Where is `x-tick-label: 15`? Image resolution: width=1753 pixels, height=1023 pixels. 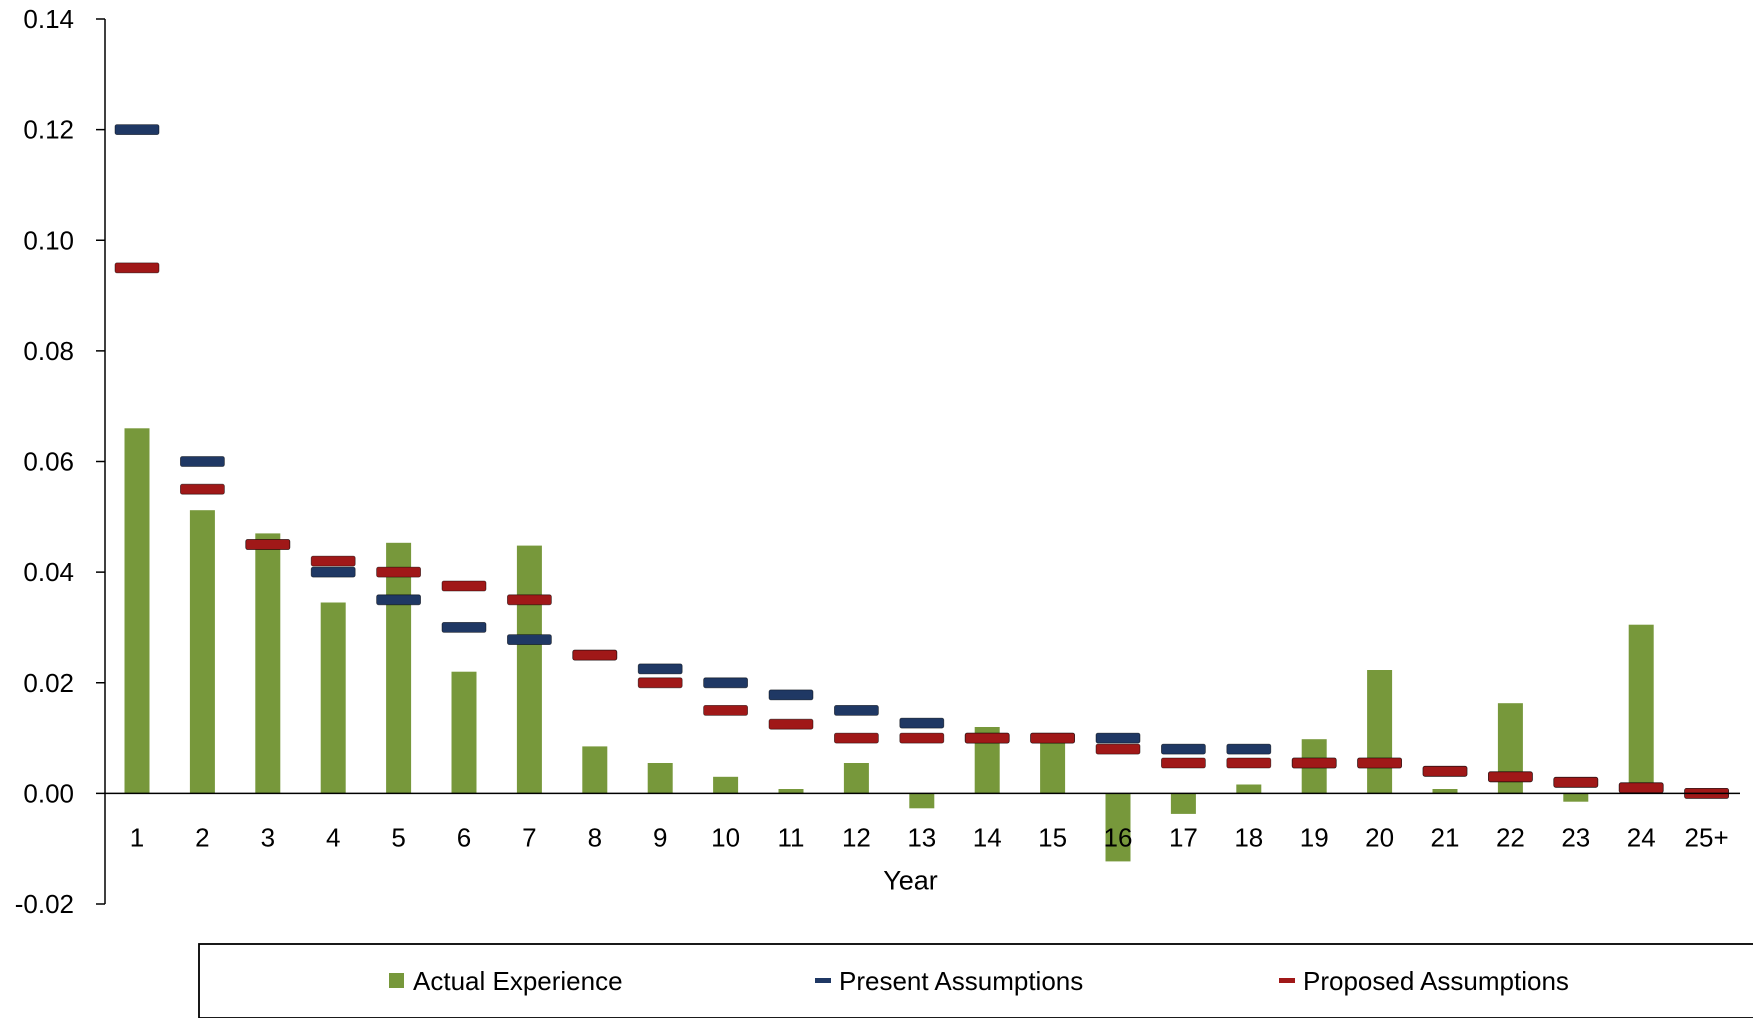 x-tick-label: 15 is located at coordinates (1052, 837).